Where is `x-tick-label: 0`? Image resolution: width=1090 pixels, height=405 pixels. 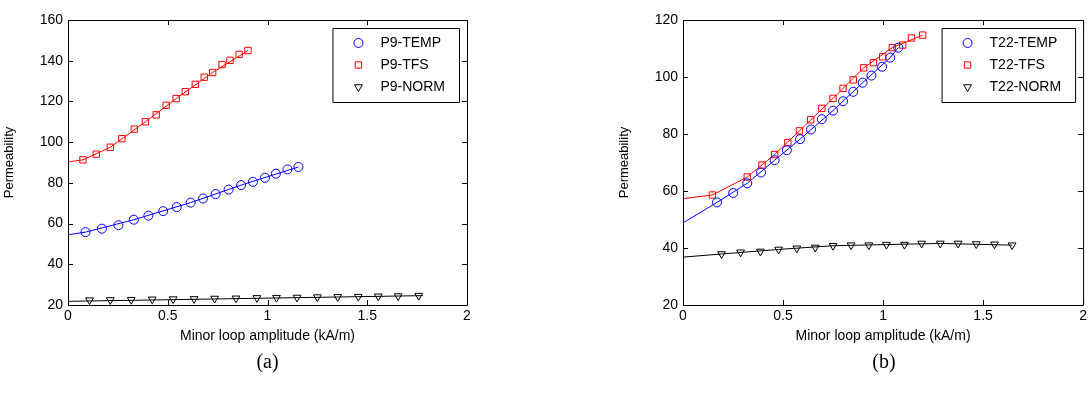 x-tick-label: 0 is located at coordinates (68, 315).